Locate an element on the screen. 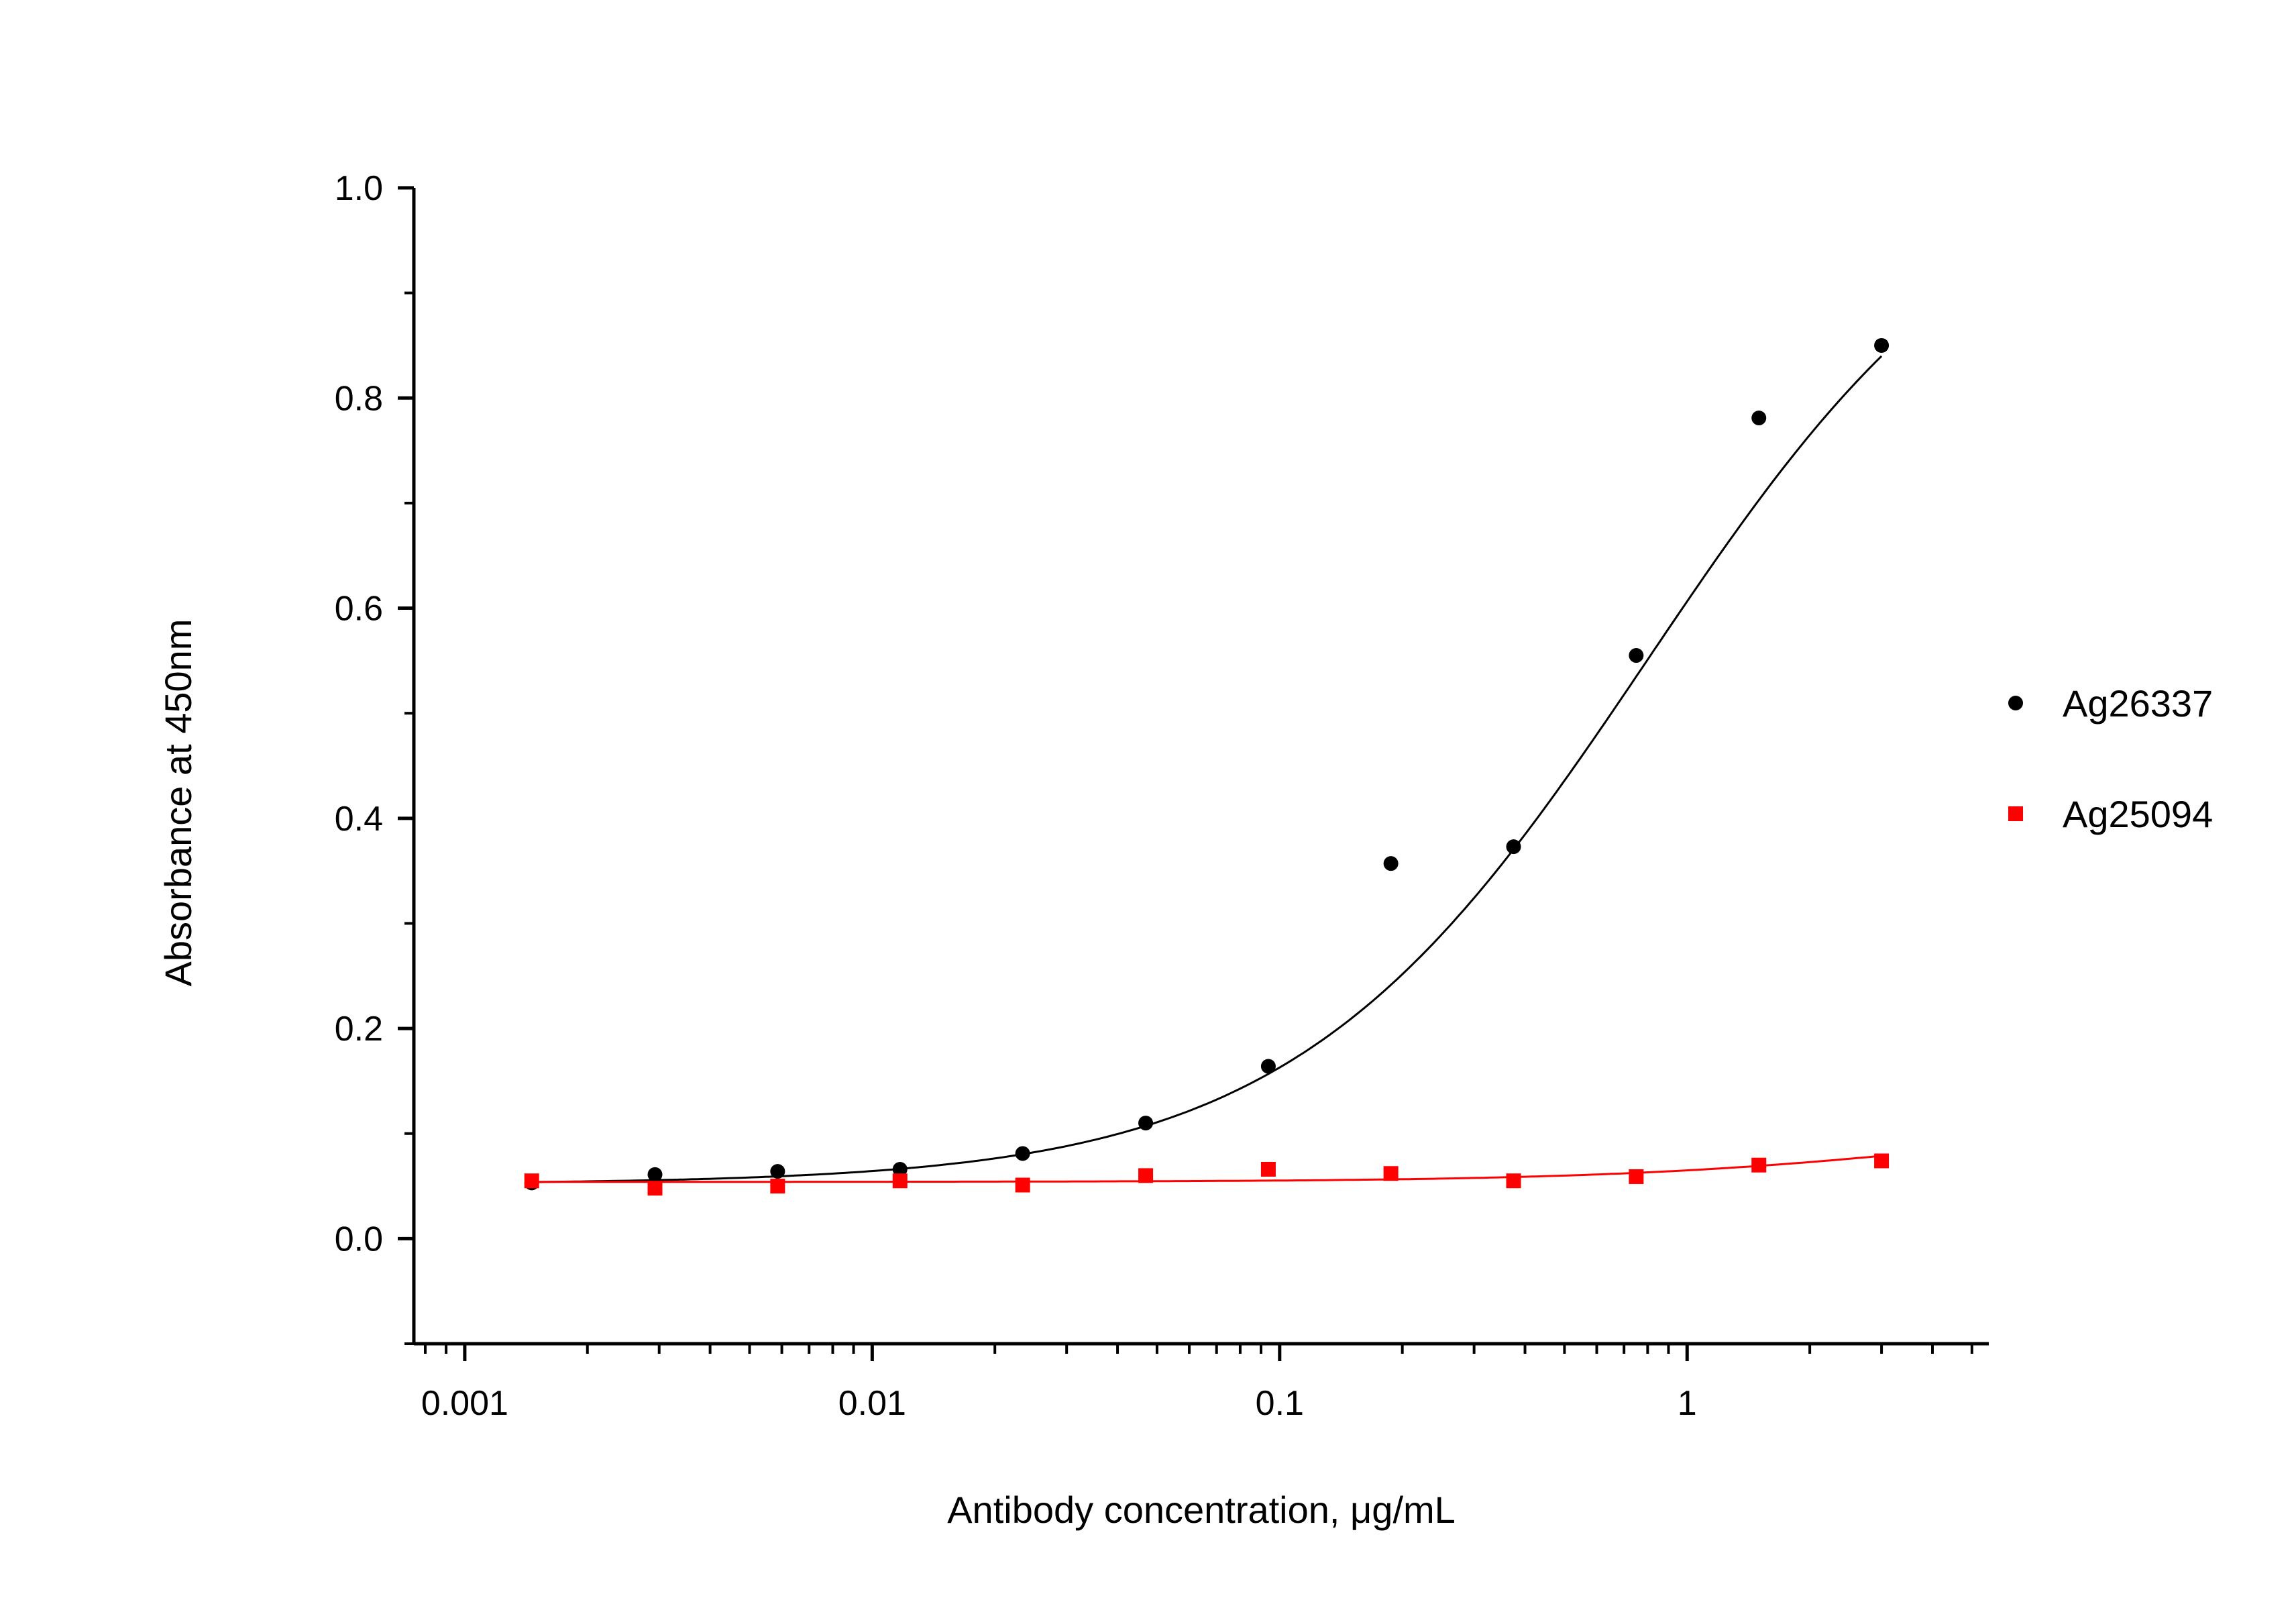 The width and height of the screenshot is (2296, 1604). legend: Ag26337 Ag25094 is located at coordinates (2110, 758).